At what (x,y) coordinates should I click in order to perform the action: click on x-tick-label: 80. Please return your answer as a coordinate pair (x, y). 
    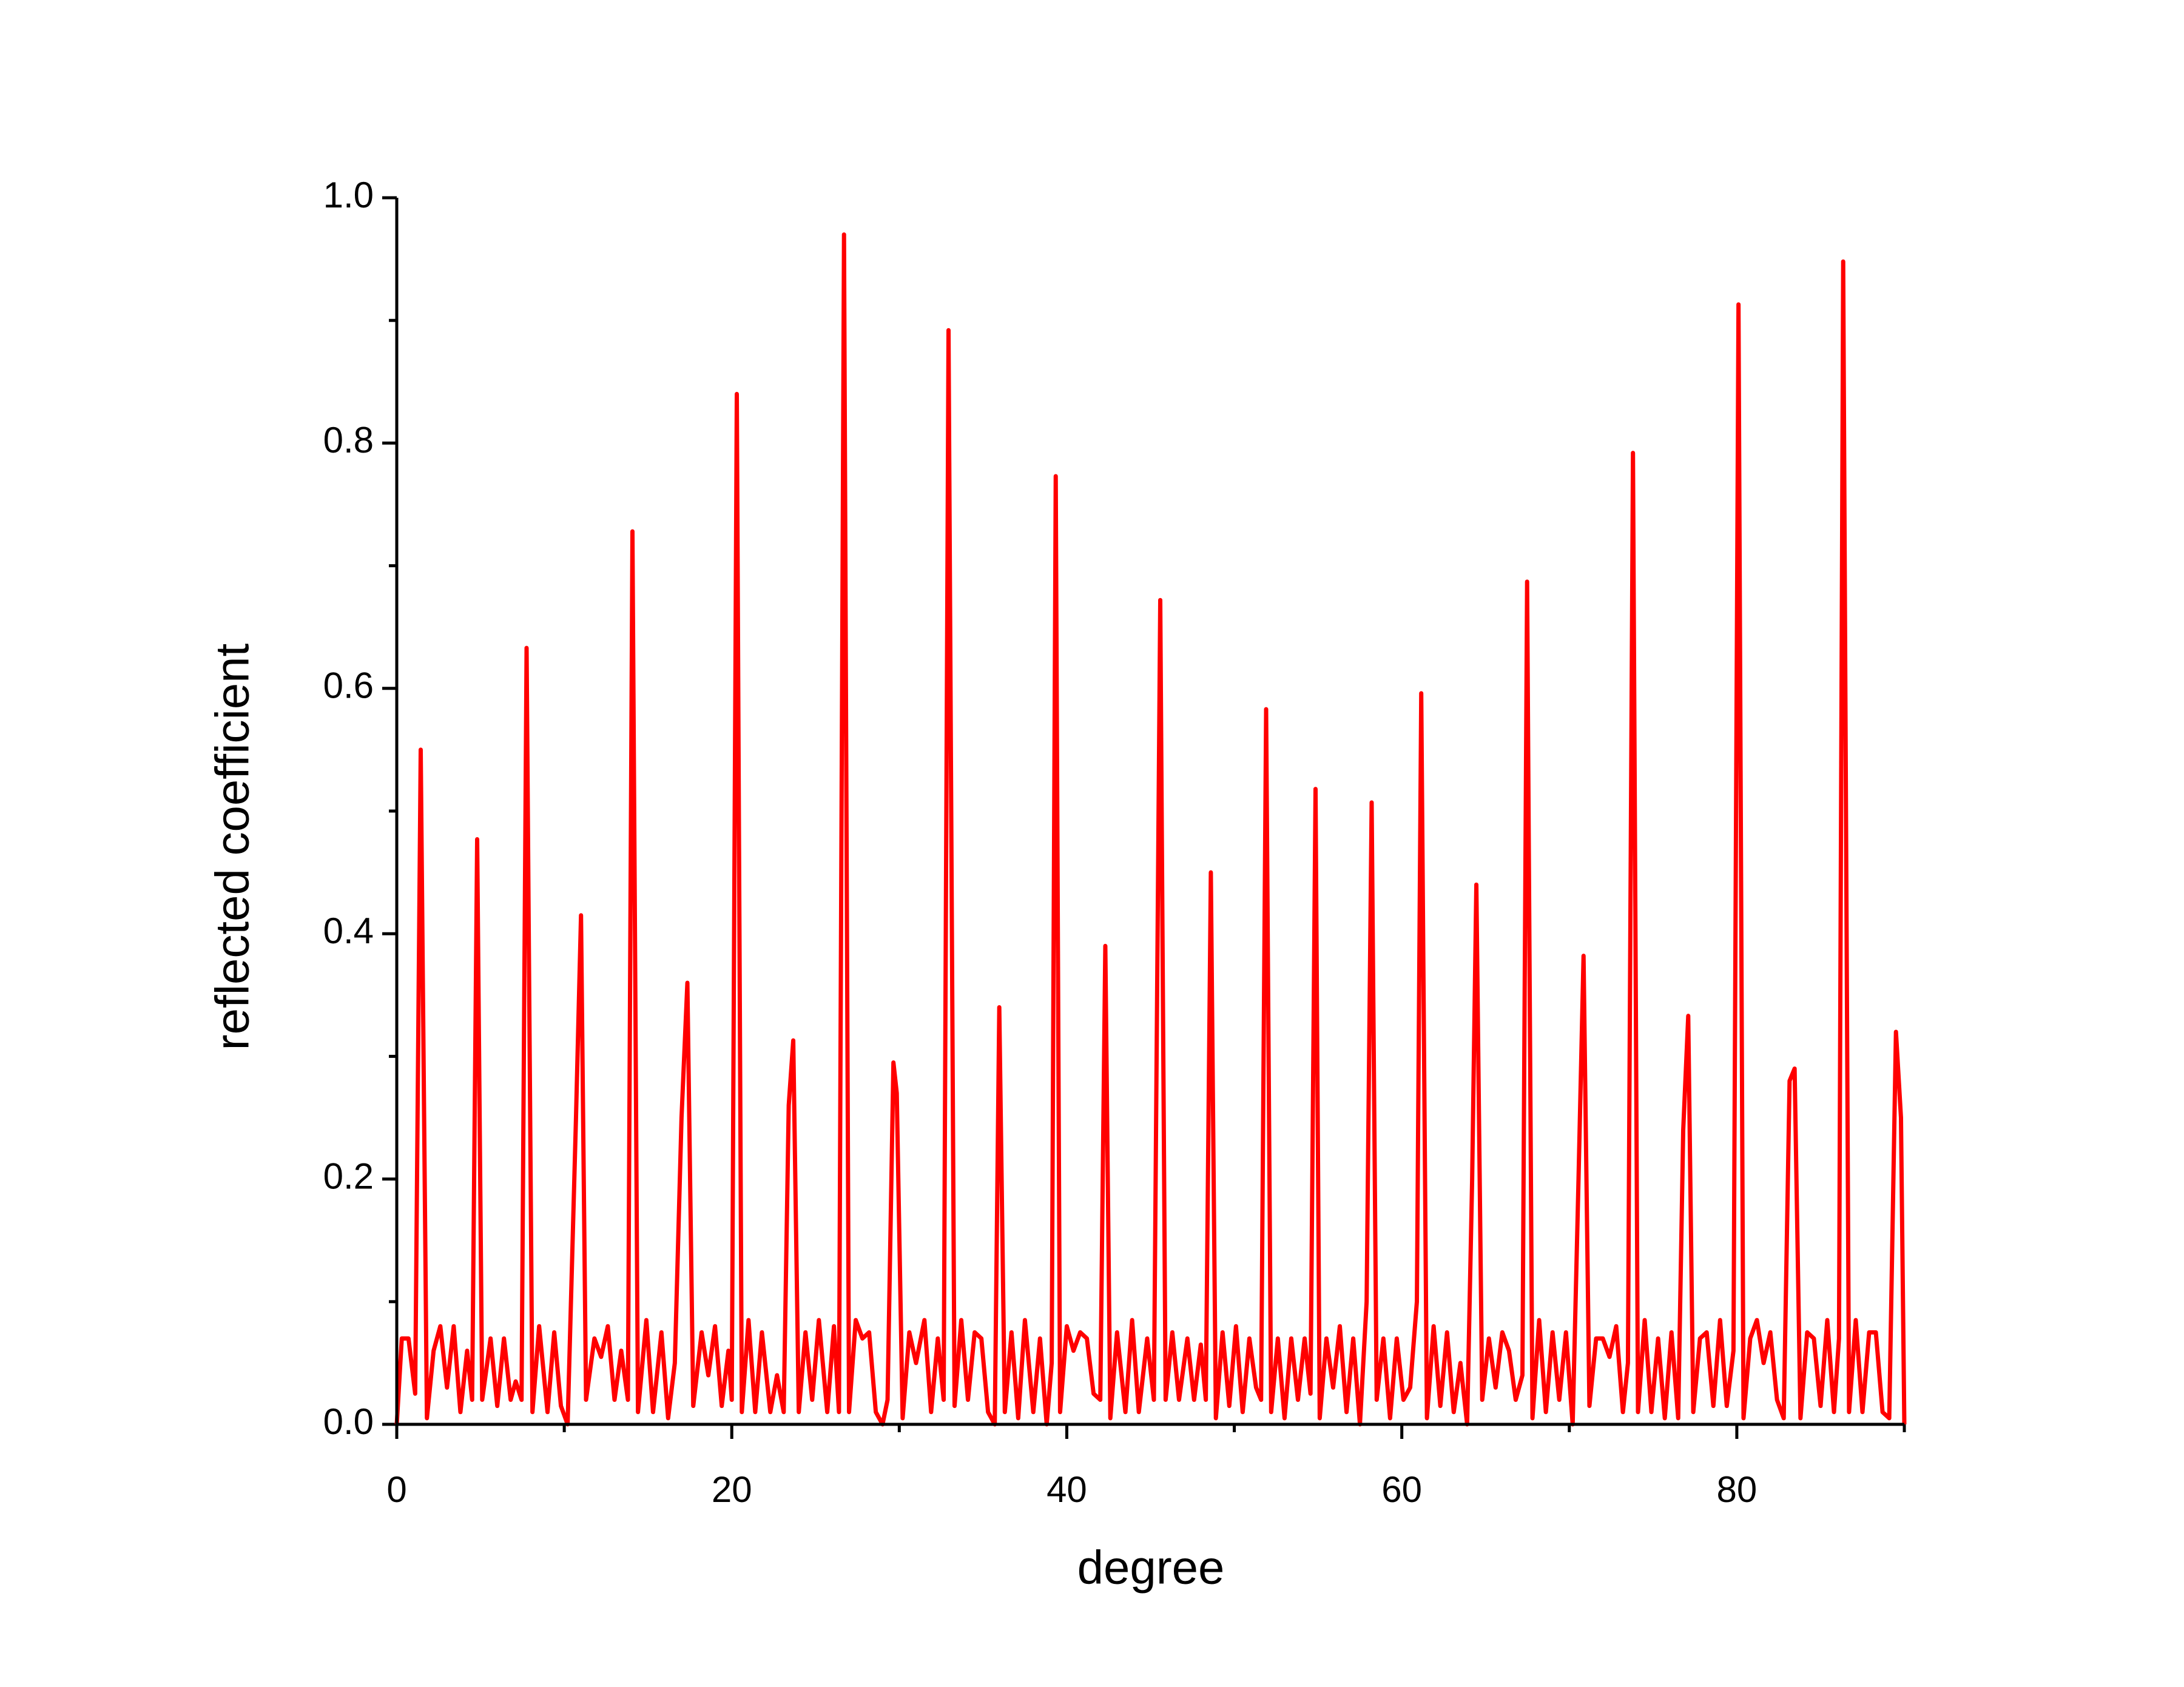
    Looking at the image, I should click on (1737, 1489).